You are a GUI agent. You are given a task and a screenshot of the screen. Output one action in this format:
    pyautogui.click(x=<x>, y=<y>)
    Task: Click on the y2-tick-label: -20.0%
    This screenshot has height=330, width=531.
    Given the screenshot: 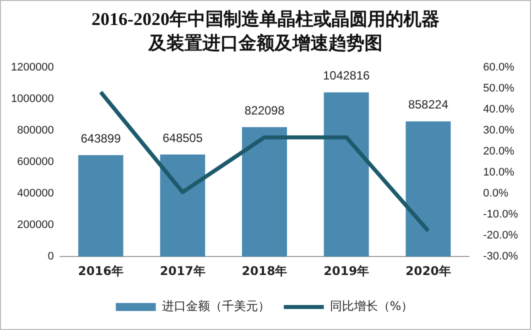 What is the action you would take?
    pyautogui.click(x=500, y=236)
    